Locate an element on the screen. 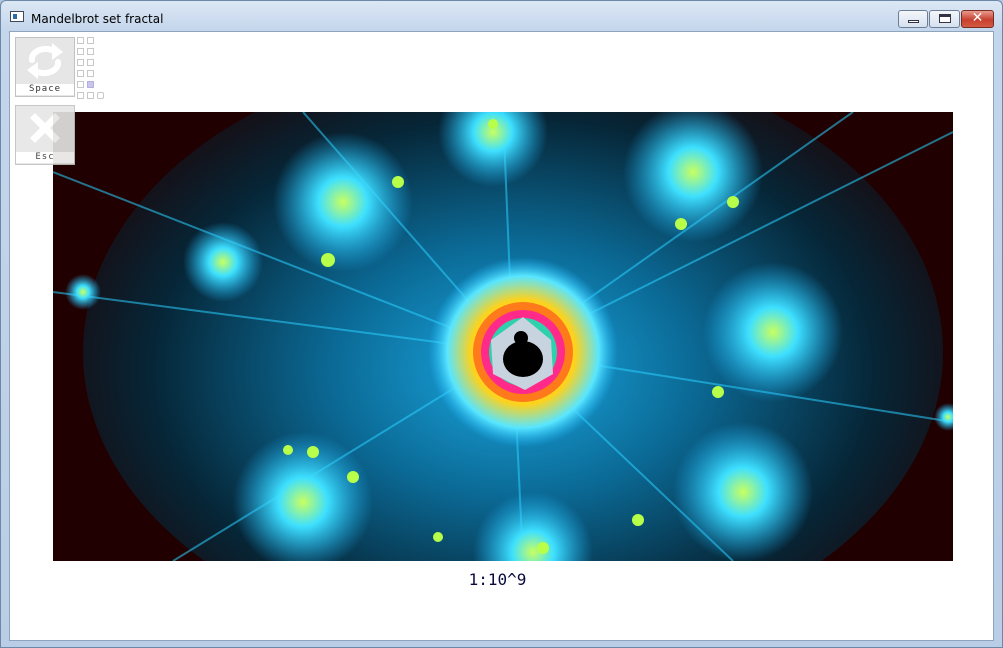 This screenshot has width=1003, height=648. space-label: Space is located at coordinates (45, 89).